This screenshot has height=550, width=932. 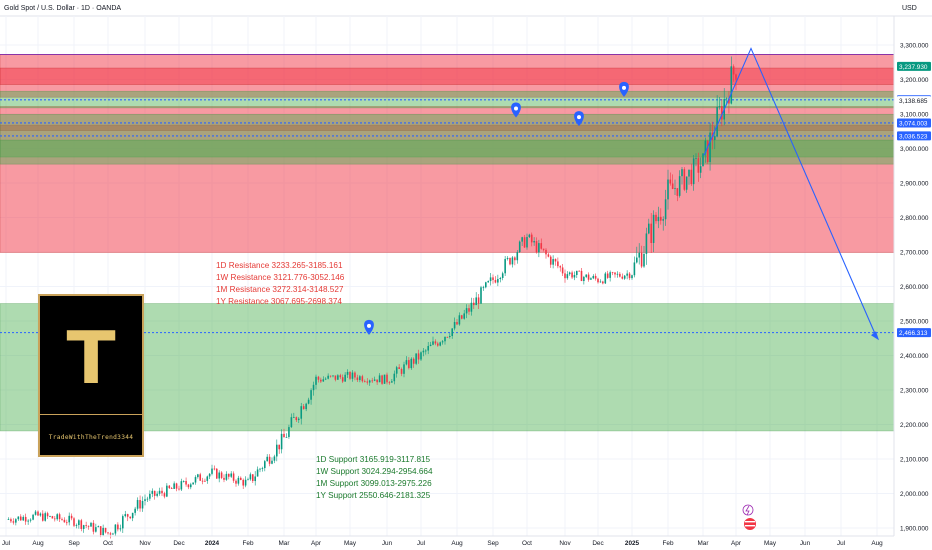 I want to click on lightning-icon, so click(x=747, y=510).